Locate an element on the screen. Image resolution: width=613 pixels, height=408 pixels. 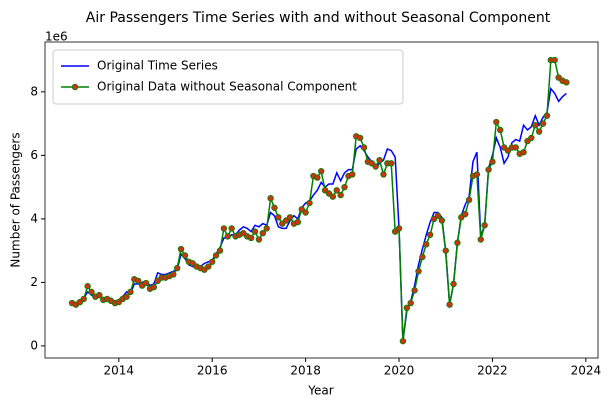
y-tick-label: 6 is located at coordinates (34, 155).